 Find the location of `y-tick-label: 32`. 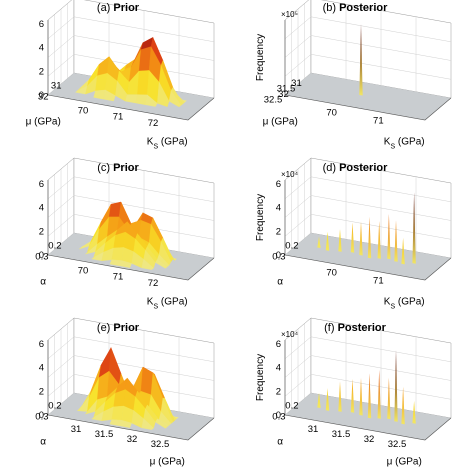

y-tick-label: 32 is located at coordinates (43, 97).